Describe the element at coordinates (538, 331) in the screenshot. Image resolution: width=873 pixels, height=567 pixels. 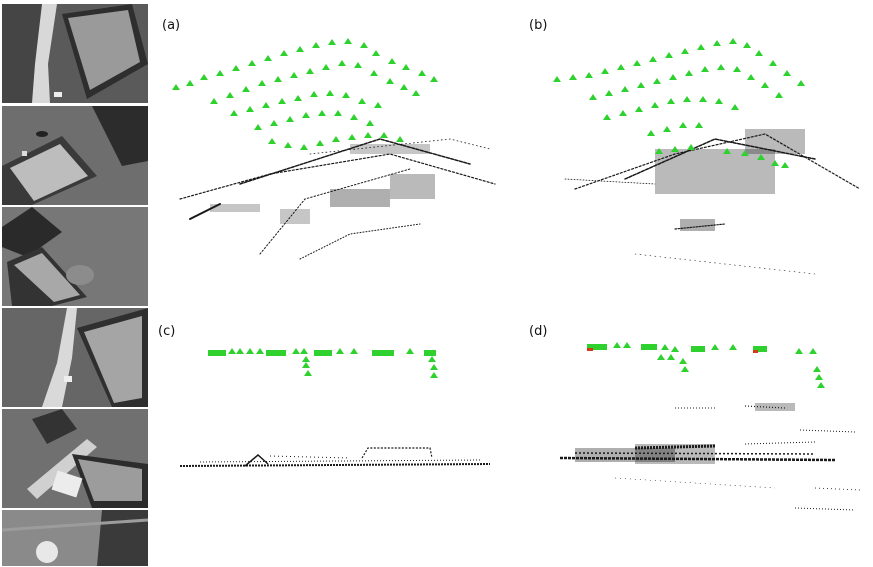
I see `panel-label-d: (d)` at that location.